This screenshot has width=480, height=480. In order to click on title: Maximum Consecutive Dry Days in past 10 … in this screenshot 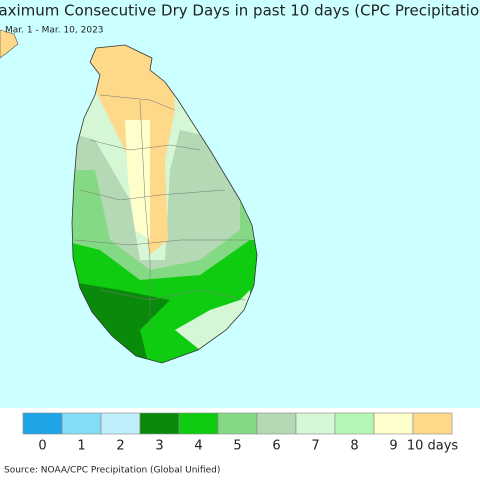, I will do `click(240, 11)`.